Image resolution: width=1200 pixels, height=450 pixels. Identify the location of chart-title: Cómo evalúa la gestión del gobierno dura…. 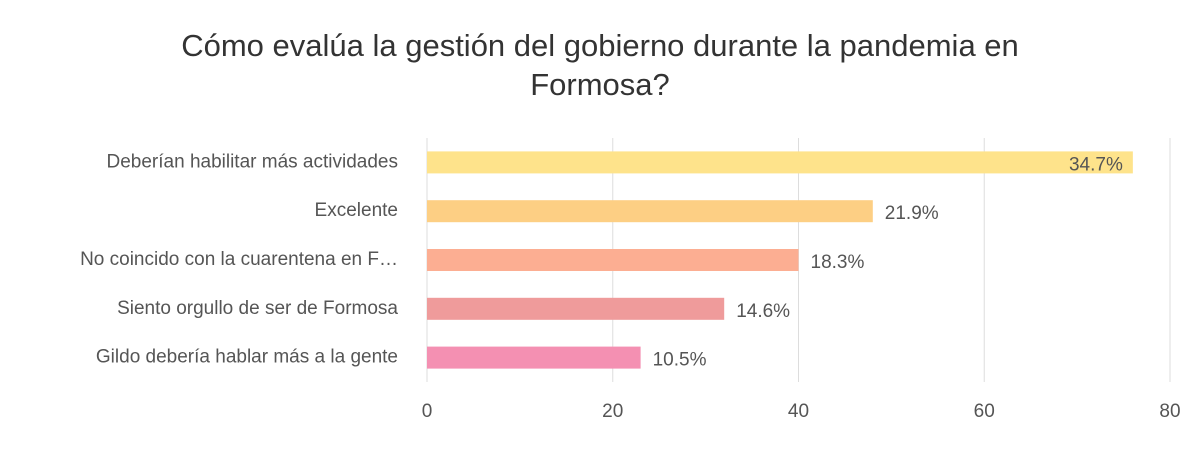
(600, 65).